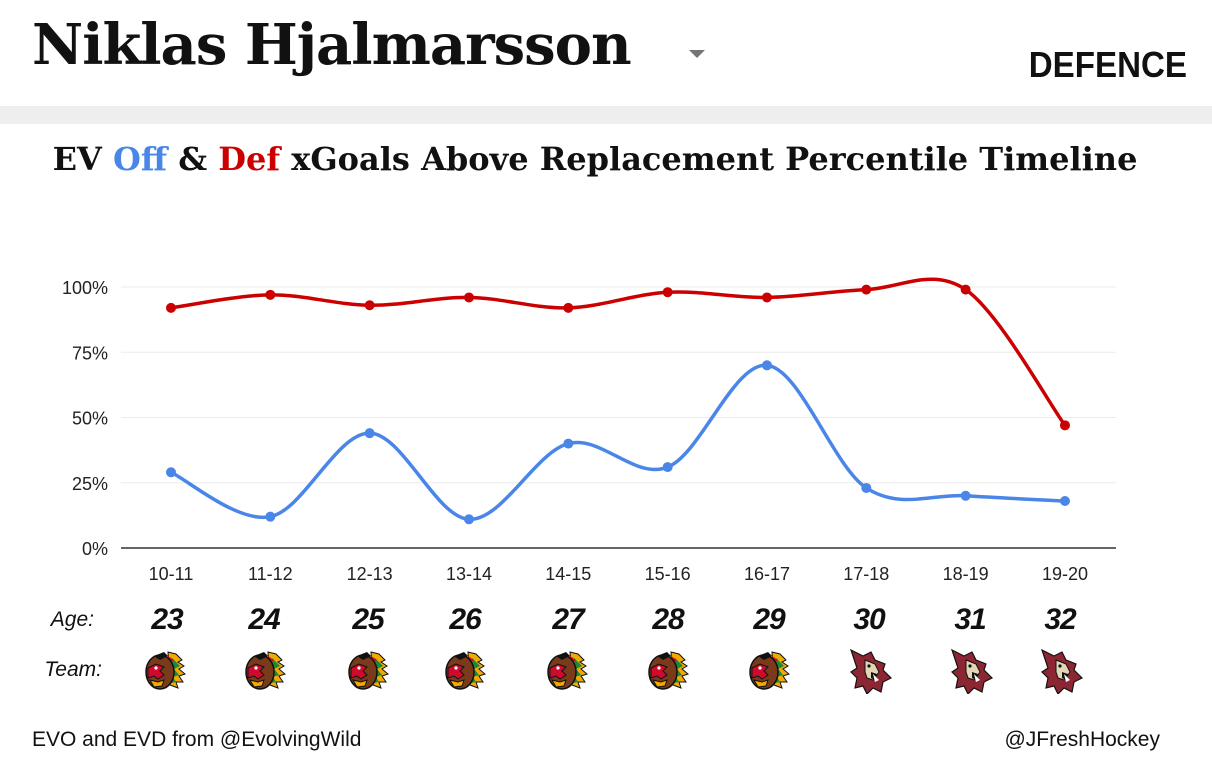  Describe the element at coordinates (668, 574) in the screenshot. I see `x-tick-label: 15-16` at that location.